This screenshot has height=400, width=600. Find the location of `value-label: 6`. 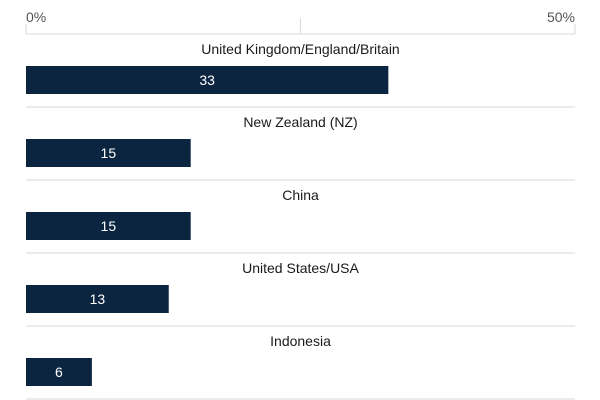

value-label: 6 is located at coordinates (59, 372).